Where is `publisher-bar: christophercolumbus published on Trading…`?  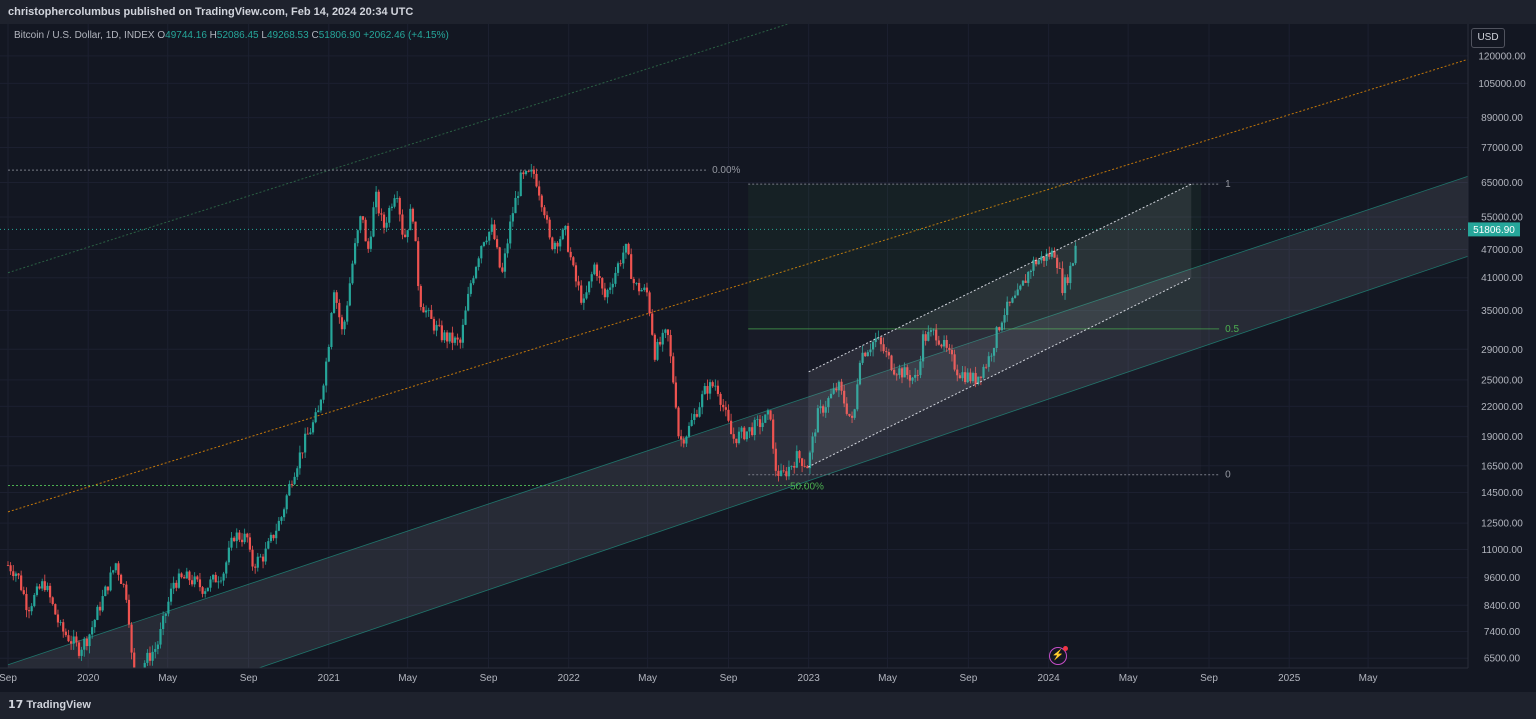
publisher-bar: christophercolumbus published on Trading… is located at coordinates (768, 12).